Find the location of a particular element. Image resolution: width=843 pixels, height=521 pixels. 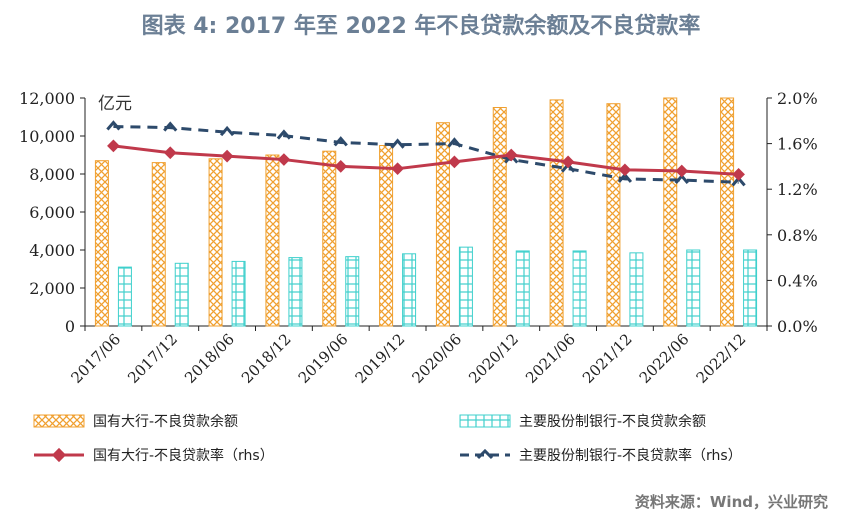

legend-label-big-line: 国有大行-不良贷款率（rhs） is located at coordinates (183, 455).